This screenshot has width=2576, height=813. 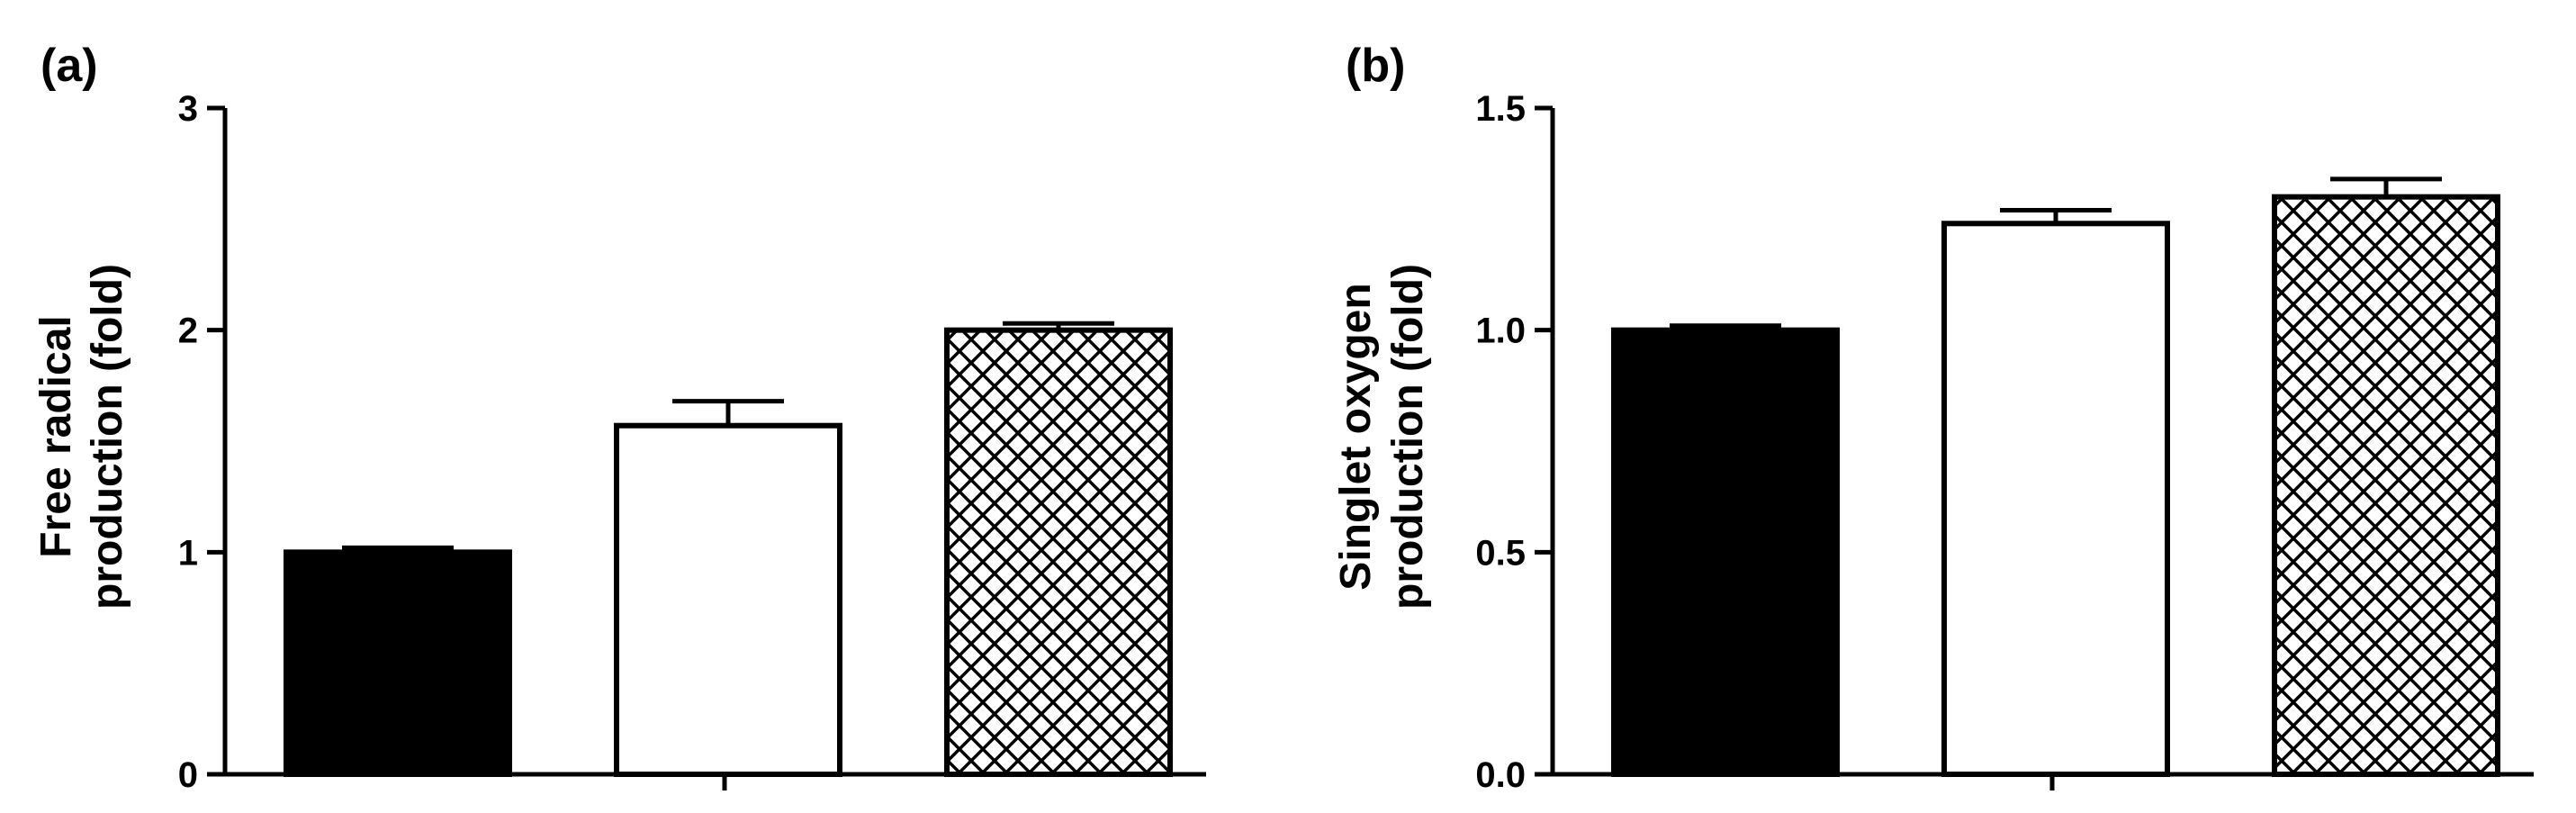 What do you see at coordinates (201, 442) in the screenshot?
I see `ticks-a: 0 1 2 3` at bounding box center [201, 442].